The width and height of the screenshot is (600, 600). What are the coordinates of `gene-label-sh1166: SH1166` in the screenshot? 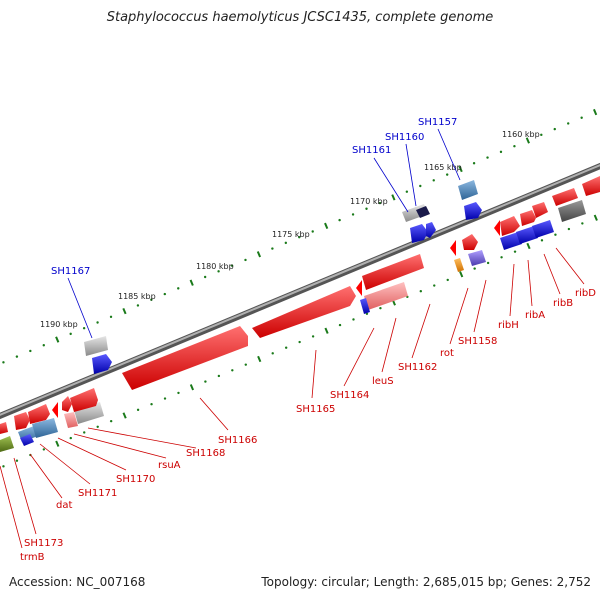 It's located at (237, 440).